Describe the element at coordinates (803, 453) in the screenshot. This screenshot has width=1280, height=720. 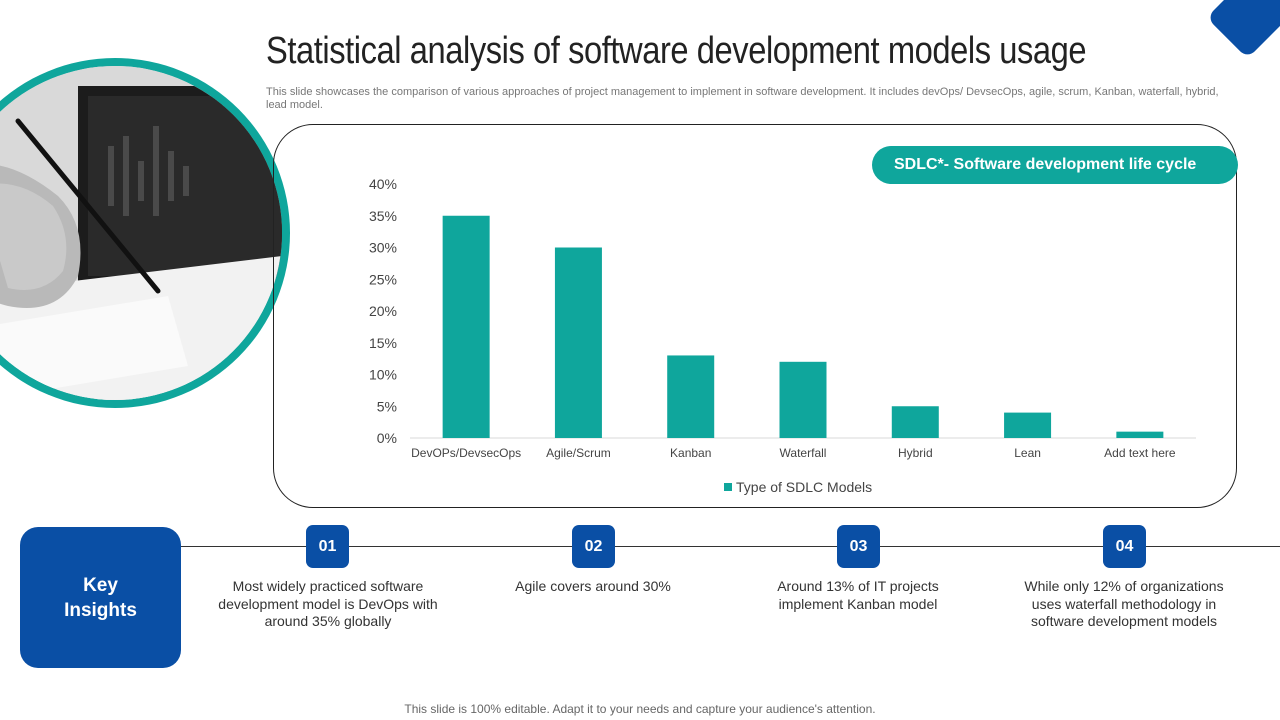
I see `x-tick-label: Waterfall` at that location.